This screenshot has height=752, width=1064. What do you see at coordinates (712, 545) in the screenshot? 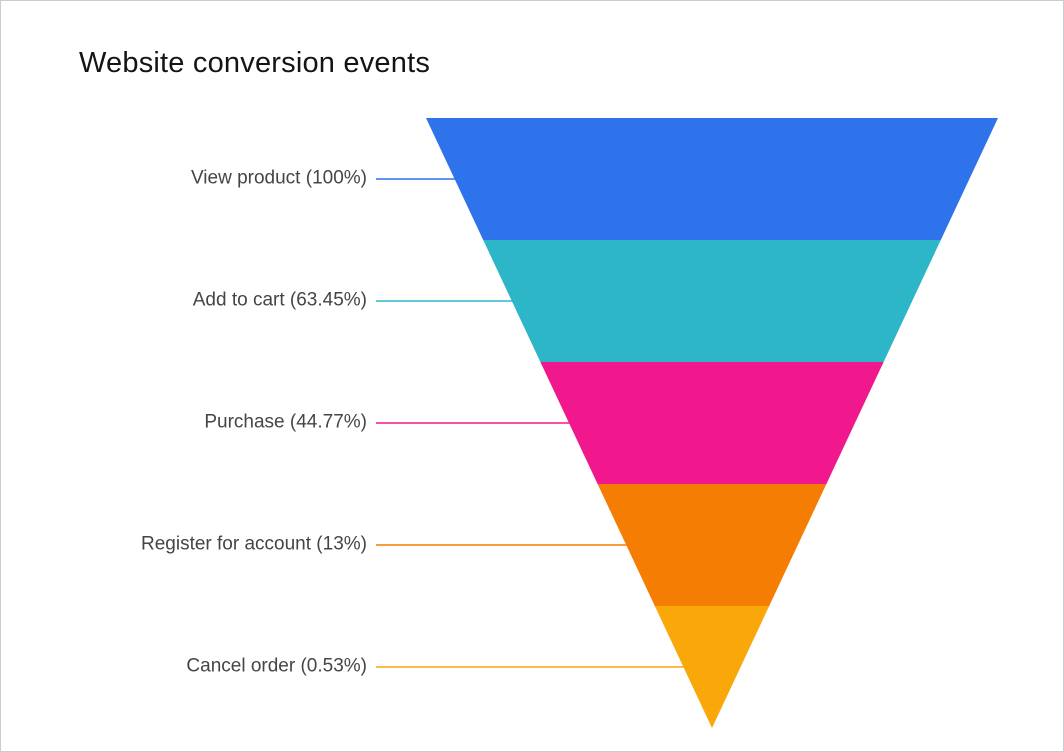
I see `funnel-segment-register-for-account` at bounding box center [712, 545].